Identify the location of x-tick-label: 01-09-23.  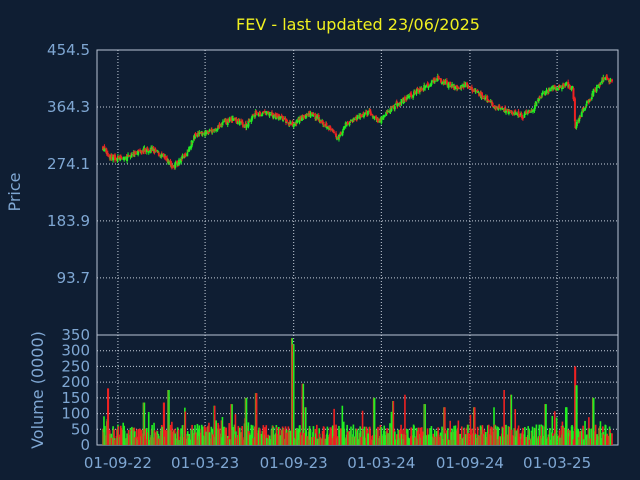
(294, 463).